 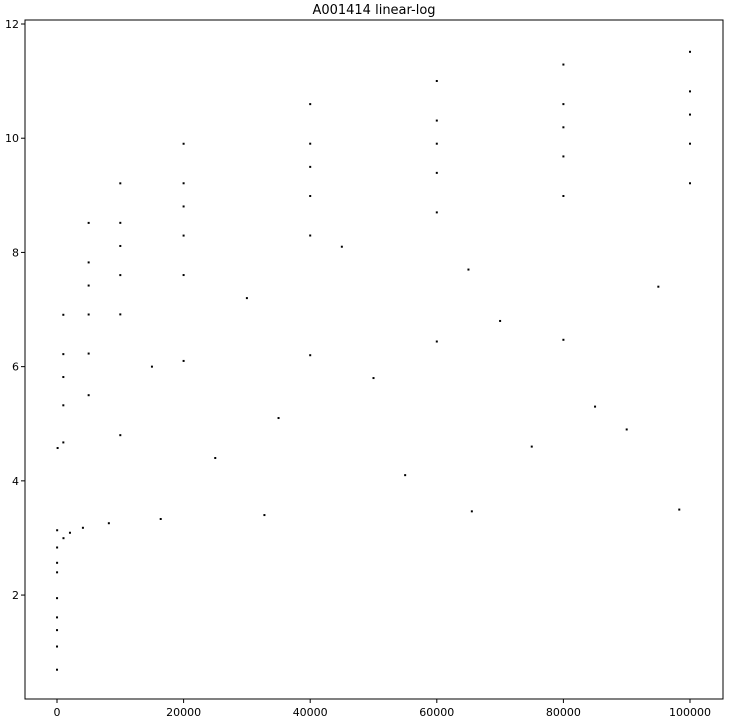 What do you see at coordinates (12, 138) in the screenshot?
I see `y-tick-label: 10` at bounding box center [12, 138].